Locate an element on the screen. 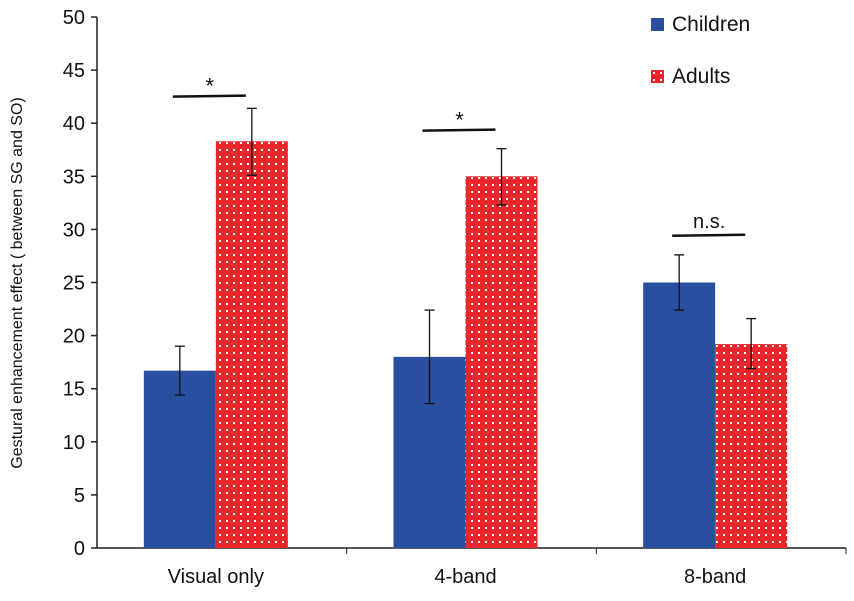 This screenshot has height=601, width=854. x-tick-label: Visual only is located at coordinates (216, 577).